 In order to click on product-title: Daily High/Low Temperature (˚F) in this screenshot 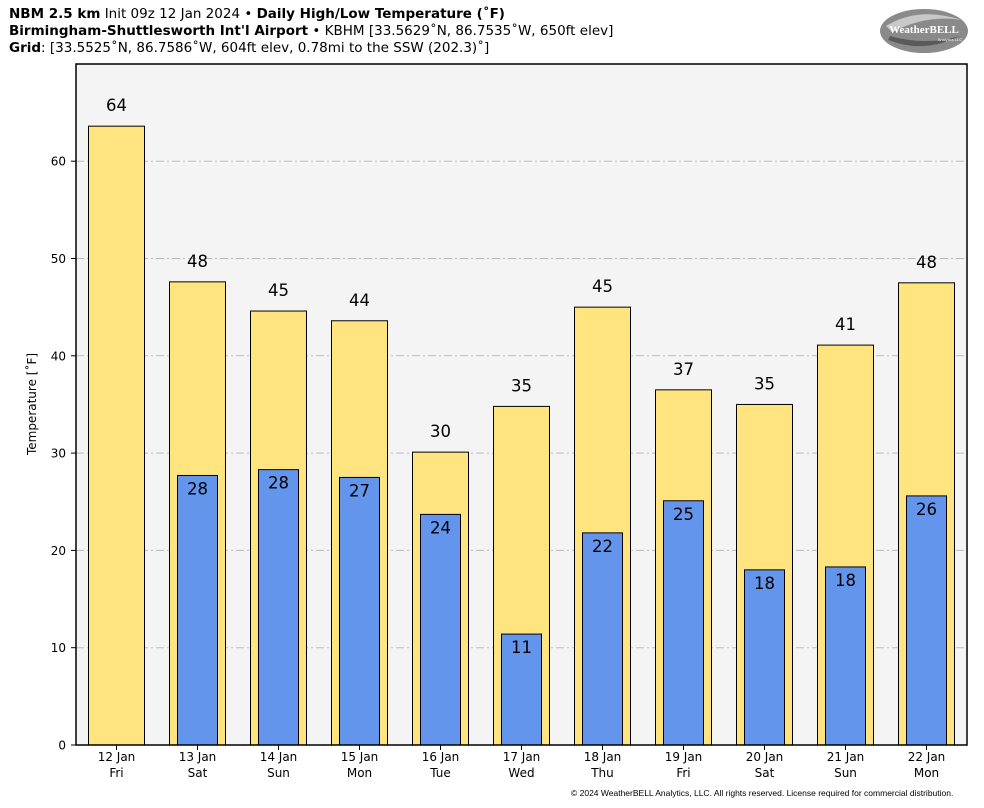, I will do `click(380, 14)`.